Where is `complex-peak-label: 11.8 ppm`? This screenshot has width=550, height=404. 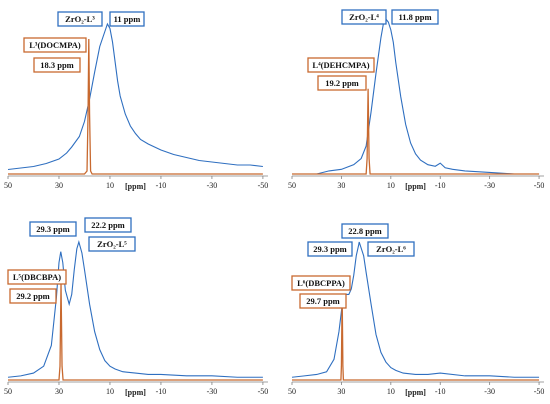
complex-peak-label: 11.8 ppm is located at coordinates (414, 17).